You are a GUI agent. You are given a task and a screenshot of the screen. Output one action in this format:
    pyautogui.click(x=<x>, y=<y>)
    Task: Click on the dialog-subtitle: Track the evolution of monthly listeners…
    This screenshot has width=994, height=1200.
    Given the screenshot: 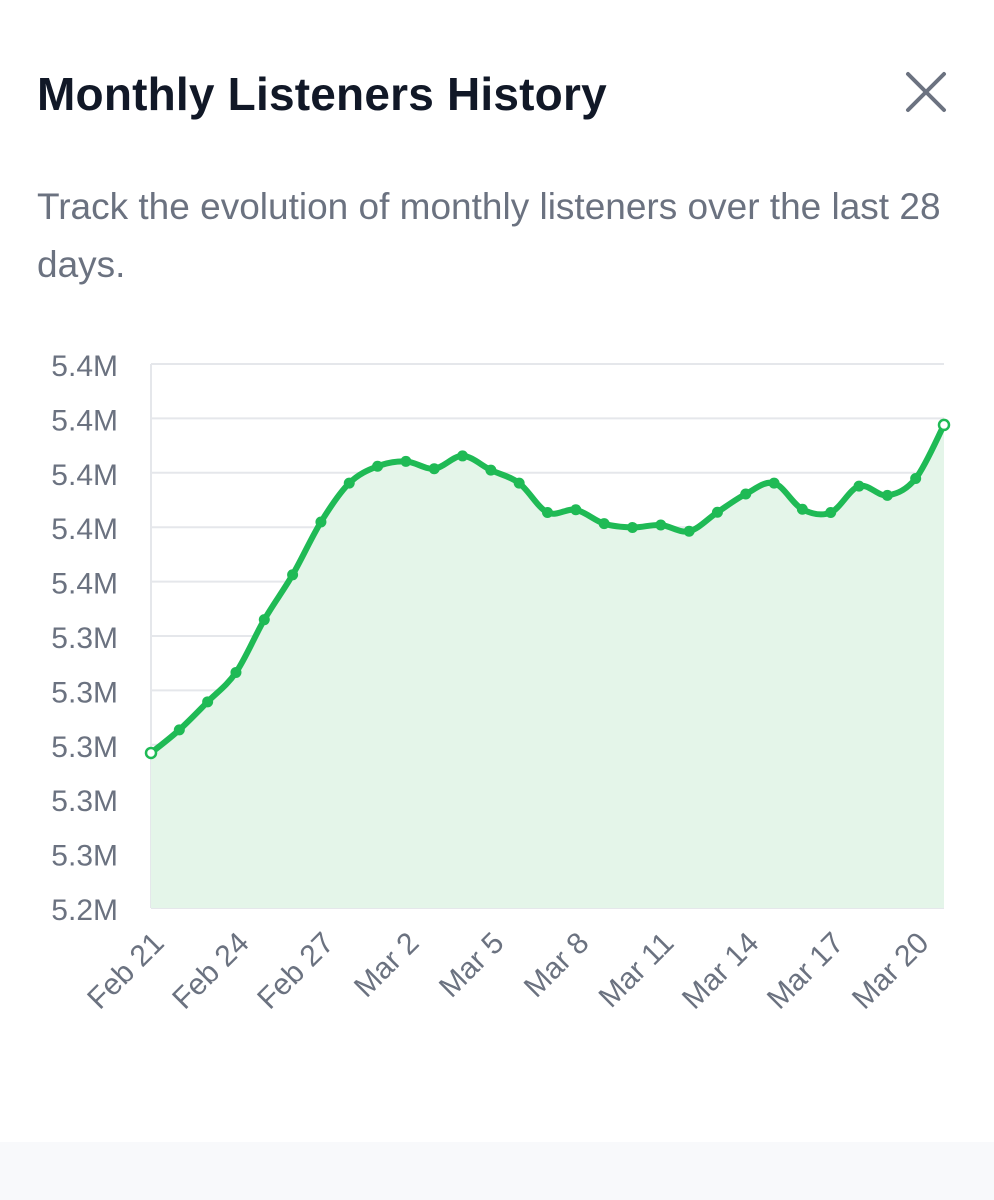 What is the action you would take?
    pyautogui.click(x=489, y=235)
    